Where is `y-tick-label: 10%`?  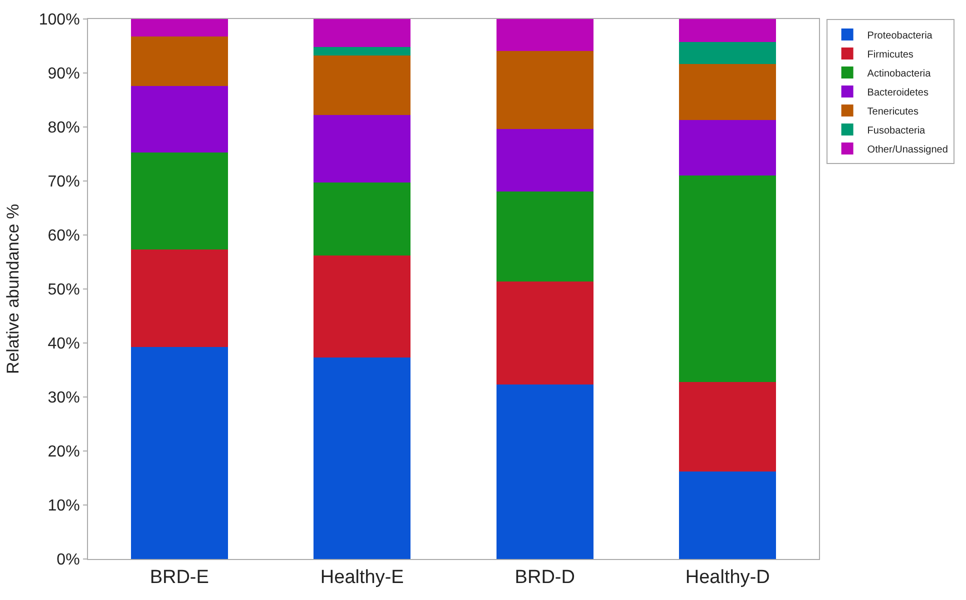
y-tick-label: 10% is located at coordinates (64, 506).